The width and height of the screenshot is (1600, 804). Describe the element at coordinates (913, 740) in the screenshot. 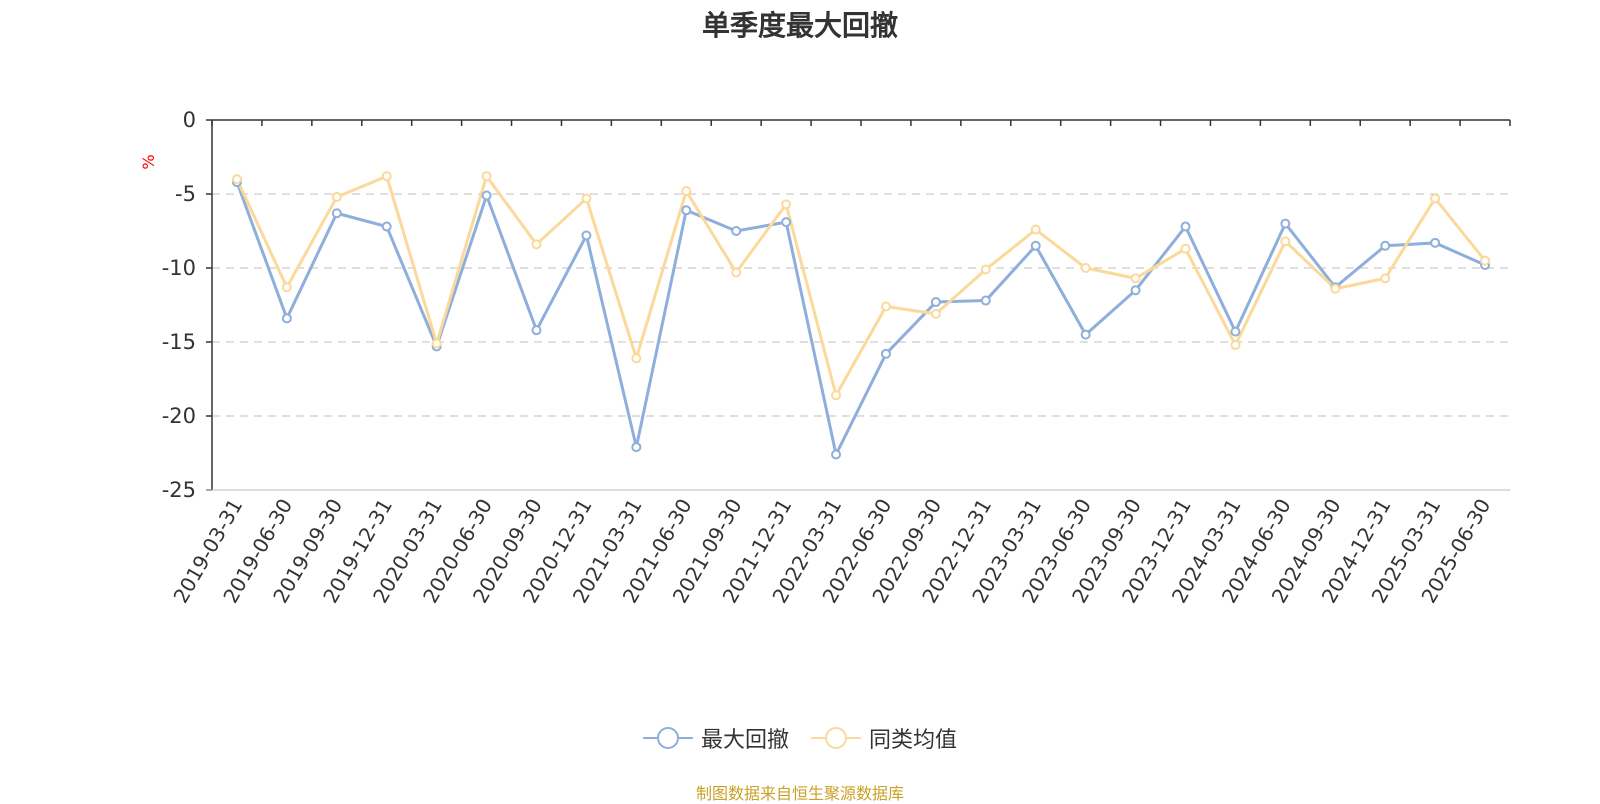

I see `legend-label-peer-average: 同类均值` at that location.